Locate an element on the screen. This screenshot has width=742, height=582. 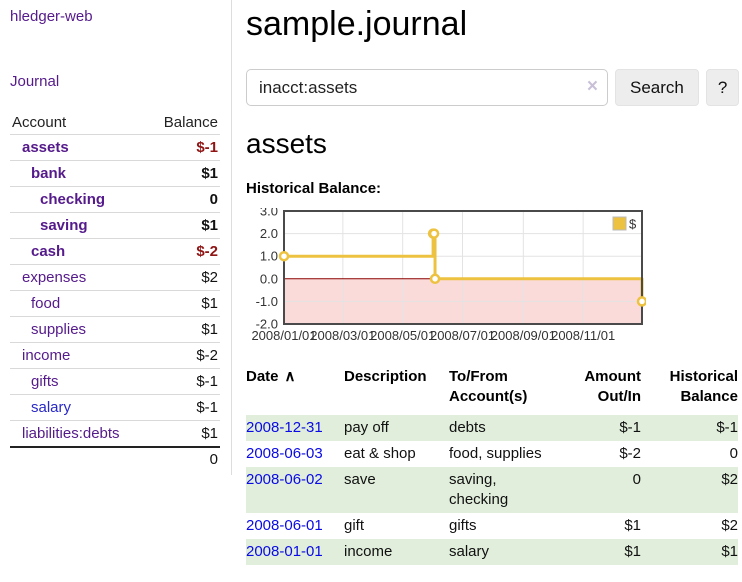
account-link: liabilities:debts is located at coordinates (71, 433).